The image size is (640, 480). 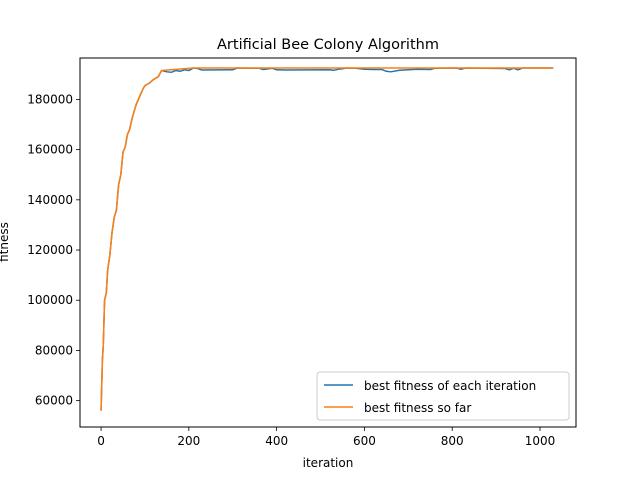 I want to click on y-tick-label: 120000, so click(x=50, y=250).